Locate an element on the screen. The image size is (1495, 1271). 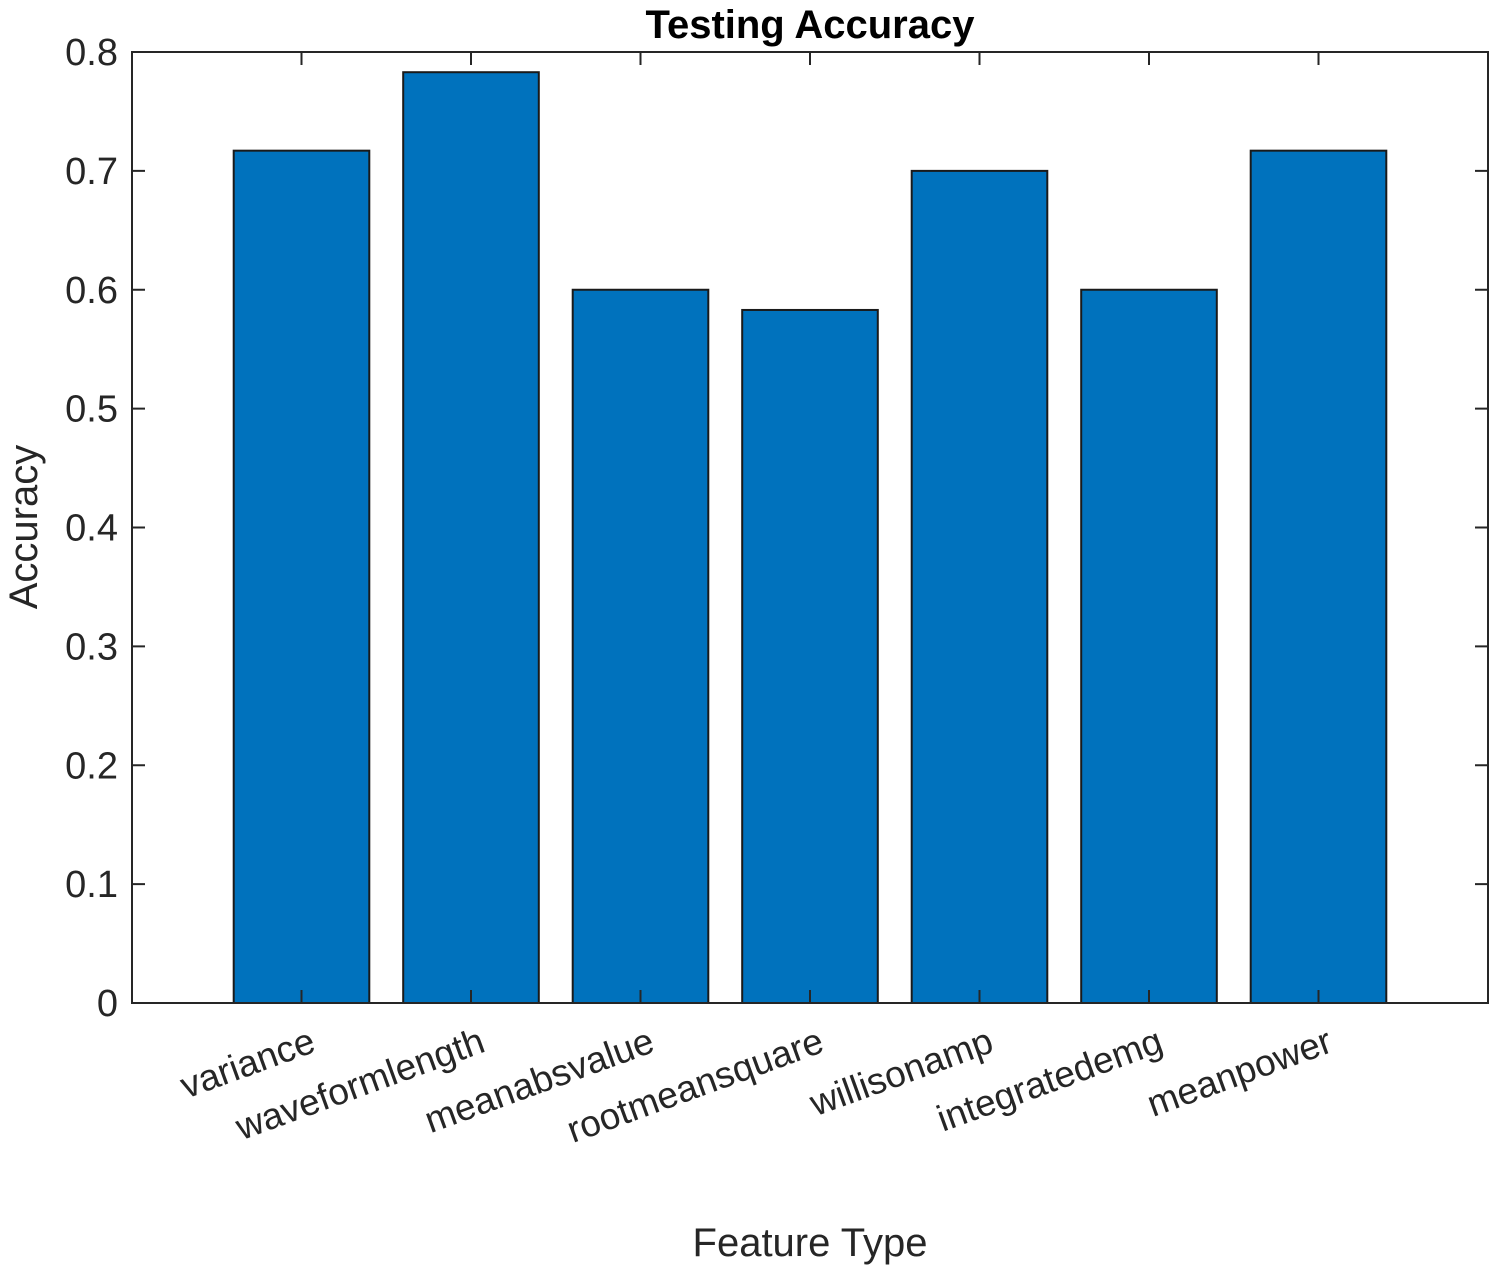
y-tick-label: 0.1 is located at coordinates (91, 885).